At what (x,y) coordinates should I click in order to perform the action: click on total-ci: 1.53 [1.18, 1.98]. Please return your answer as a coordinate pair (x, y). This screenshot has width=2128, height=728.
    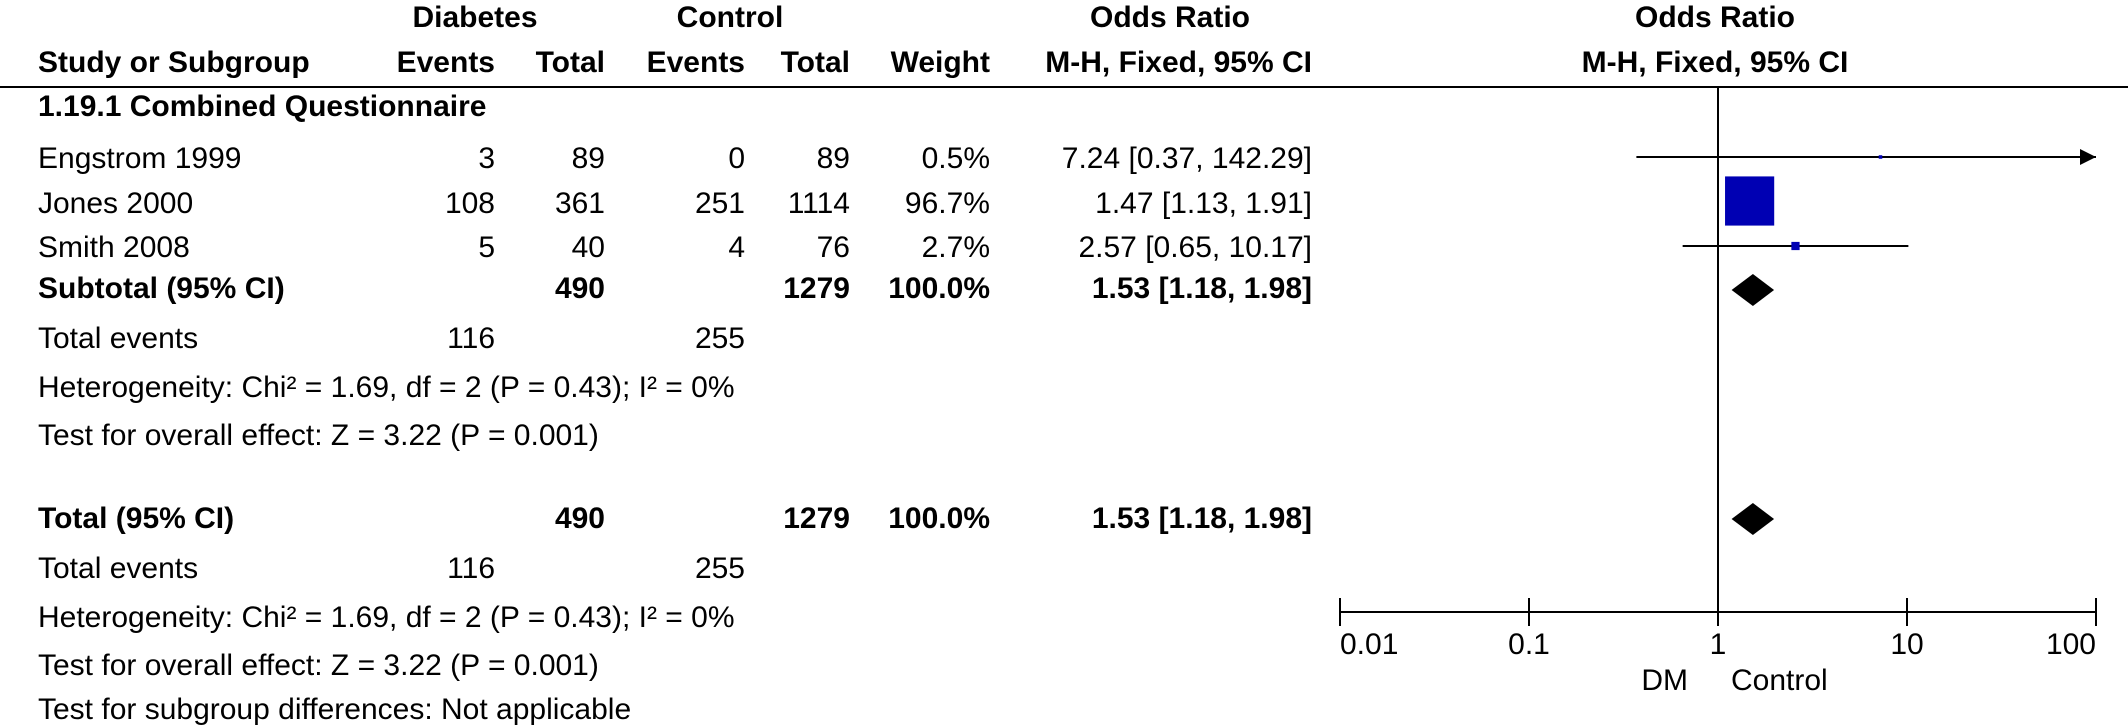
    Looking at the image, I should click on (1201, 518).